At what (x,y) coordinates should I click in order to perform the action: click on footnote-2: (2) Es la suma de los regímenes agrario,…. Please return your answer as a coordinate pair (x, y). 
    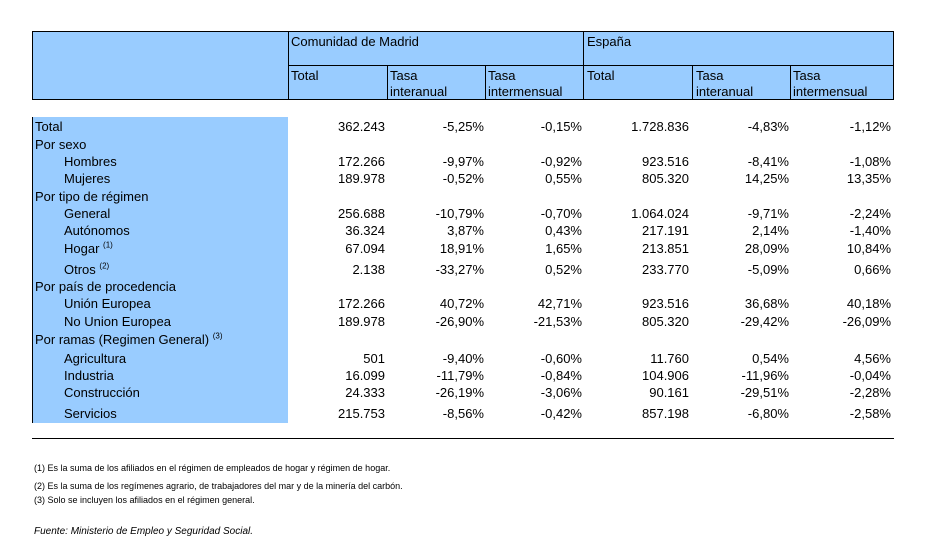
    Looking at the image, I should click on (218, 486).